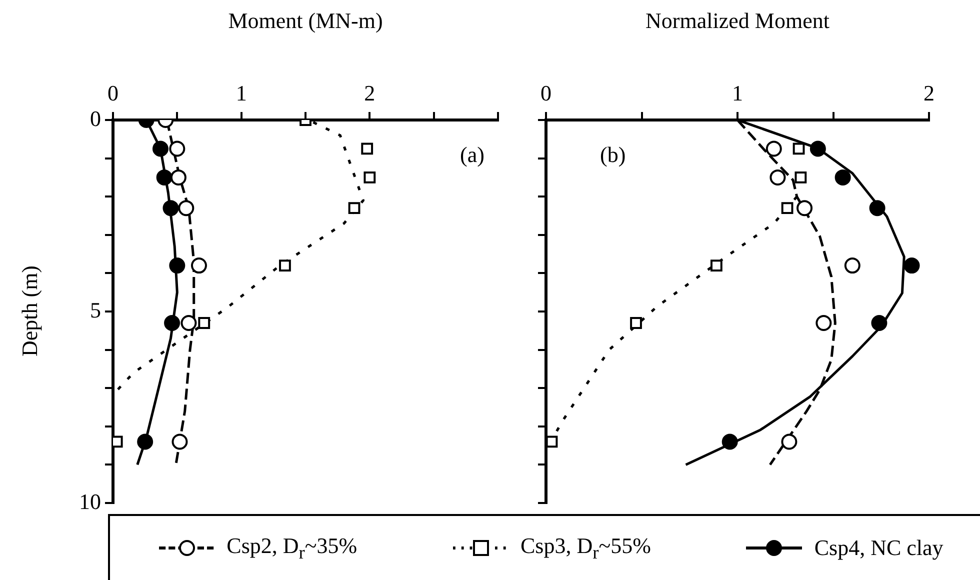 Image resolution: width=980 pixels, height=580 pixels. I want to click on y-tick-label: 10, so click(90, 501).